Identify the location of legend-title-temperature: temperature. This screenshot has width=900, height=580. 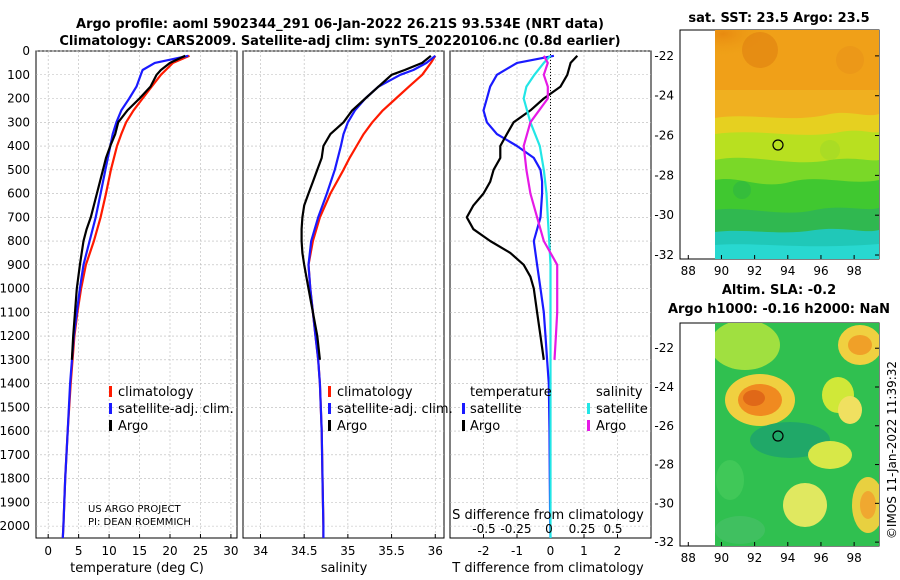
(511, 392).